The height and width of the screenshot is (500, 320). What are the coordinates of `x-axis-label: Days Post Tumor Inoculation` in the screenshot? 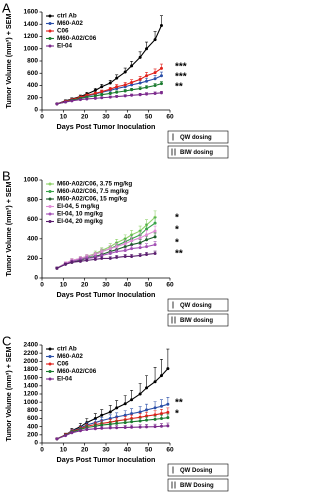 It's located at (106, 459).